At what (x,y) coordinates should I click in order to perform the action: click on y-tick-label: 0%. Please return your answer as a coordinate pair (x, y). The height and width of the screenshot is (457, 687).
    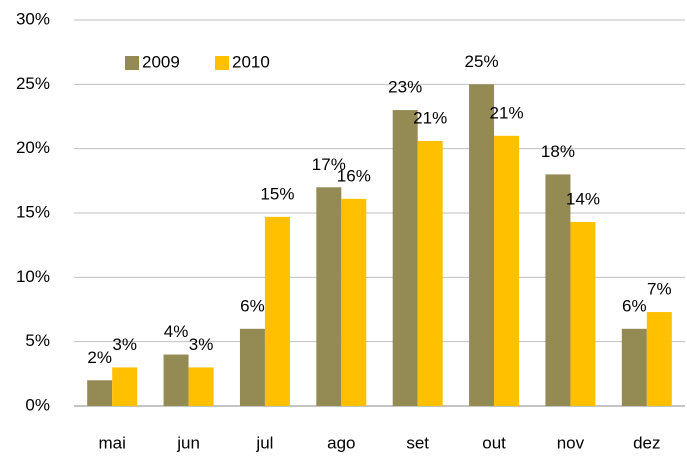
    Looking at the image, I should click on (37, 404).